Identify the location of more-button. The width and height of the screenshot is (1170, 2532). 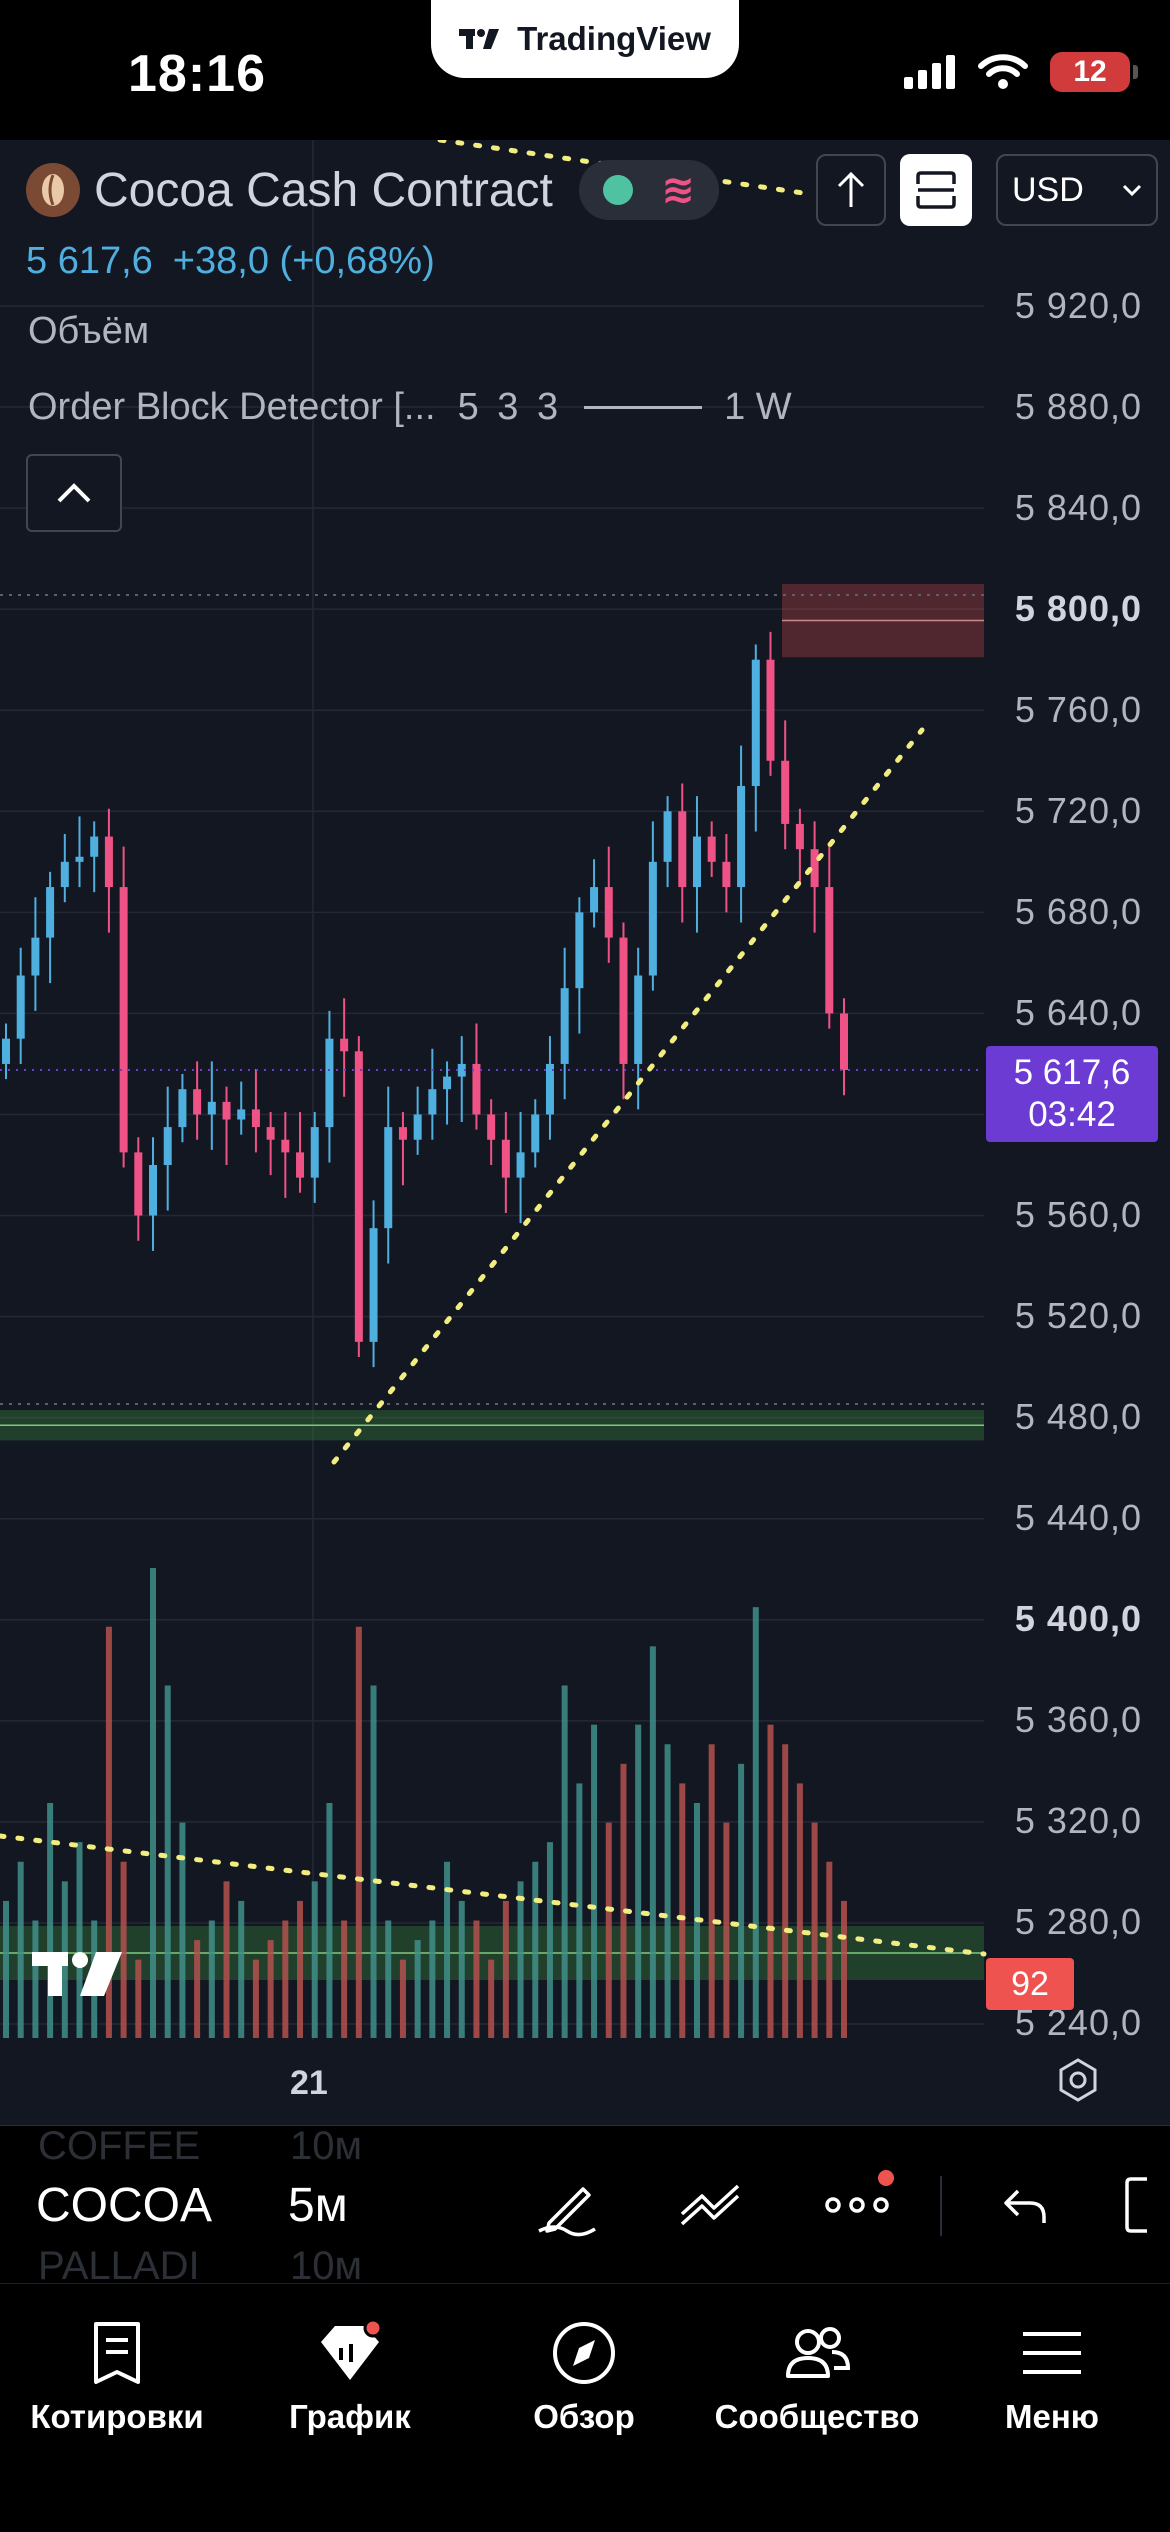
(858, 2205).